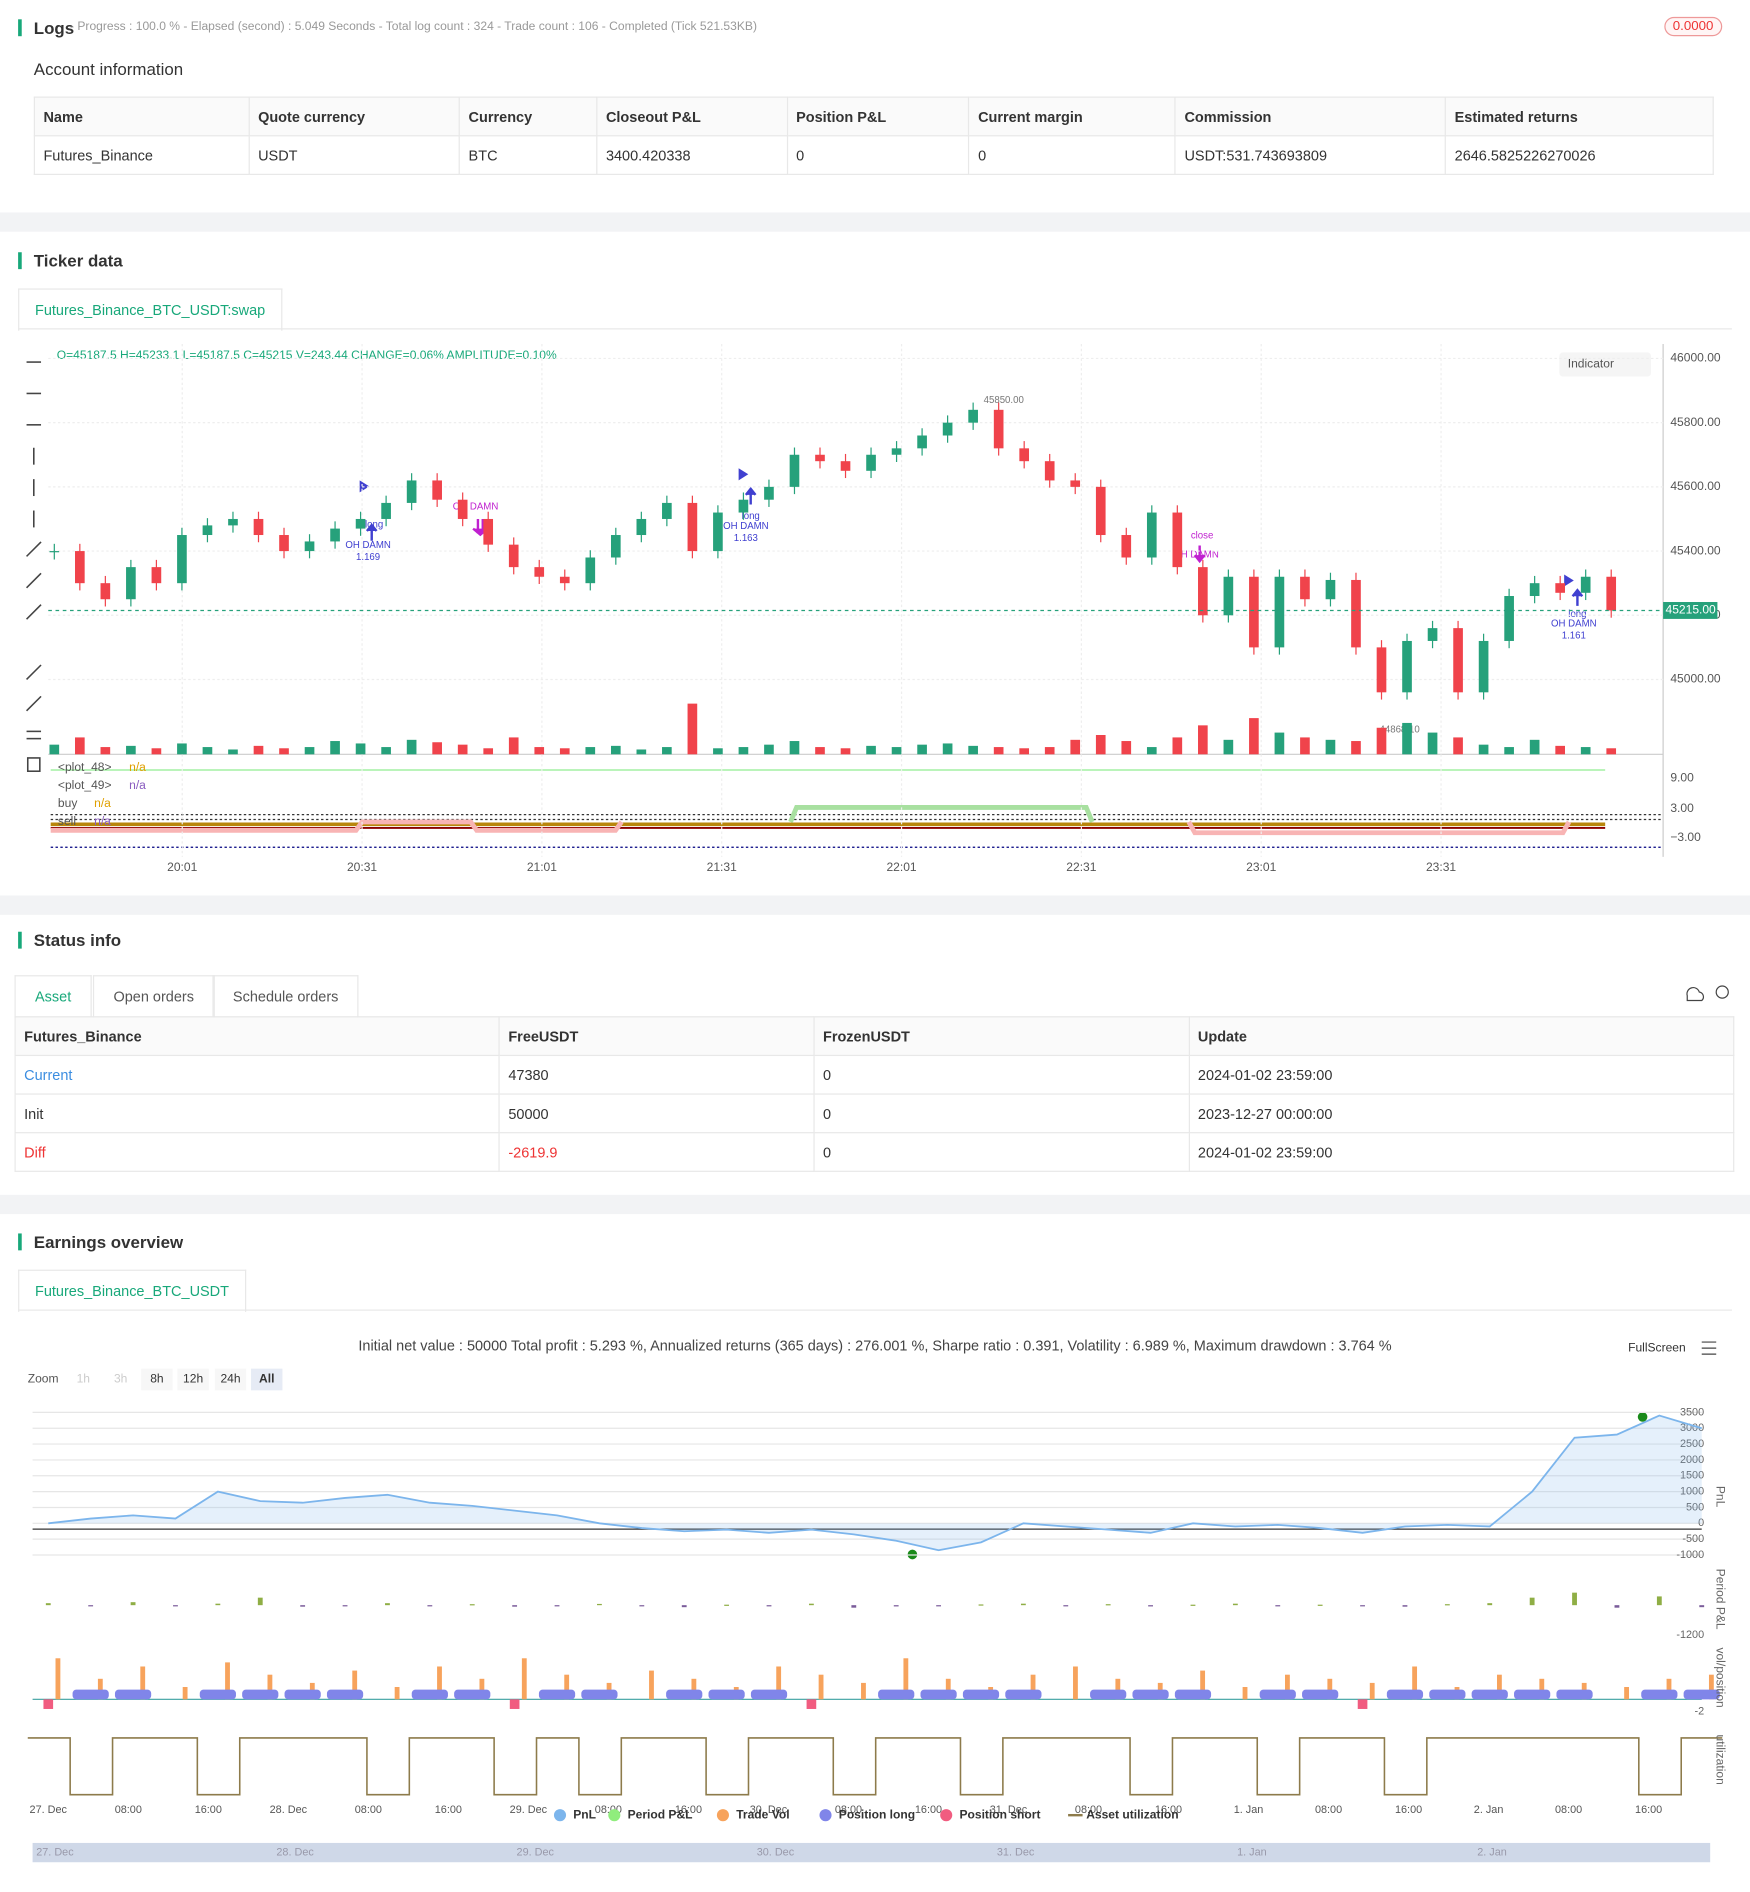 The height and width of the screenshot is (1892, 1750). Describe the element at coordinates (584, 1814) in the screenshot. I see `legend-label: PnL` at that location.